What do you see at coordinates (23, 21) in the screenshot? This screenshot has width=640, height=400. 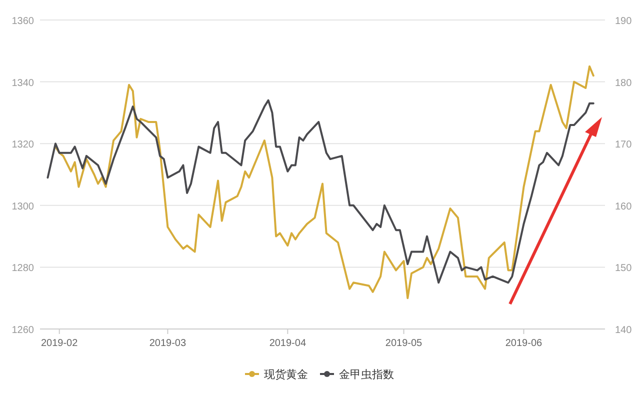 I see `y-tick-label: 1360` at bounding box center [23, 21].